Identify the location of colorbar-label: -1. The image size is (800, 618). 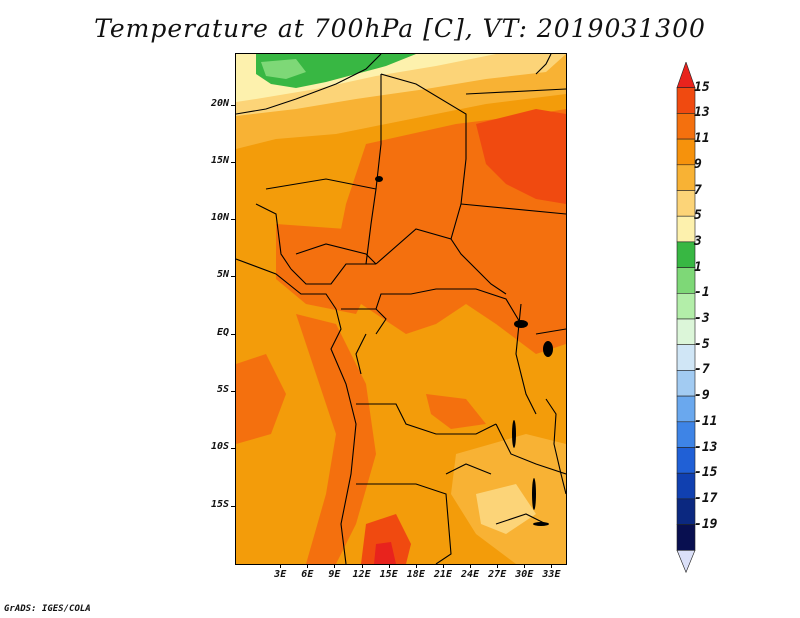
(702, 293).